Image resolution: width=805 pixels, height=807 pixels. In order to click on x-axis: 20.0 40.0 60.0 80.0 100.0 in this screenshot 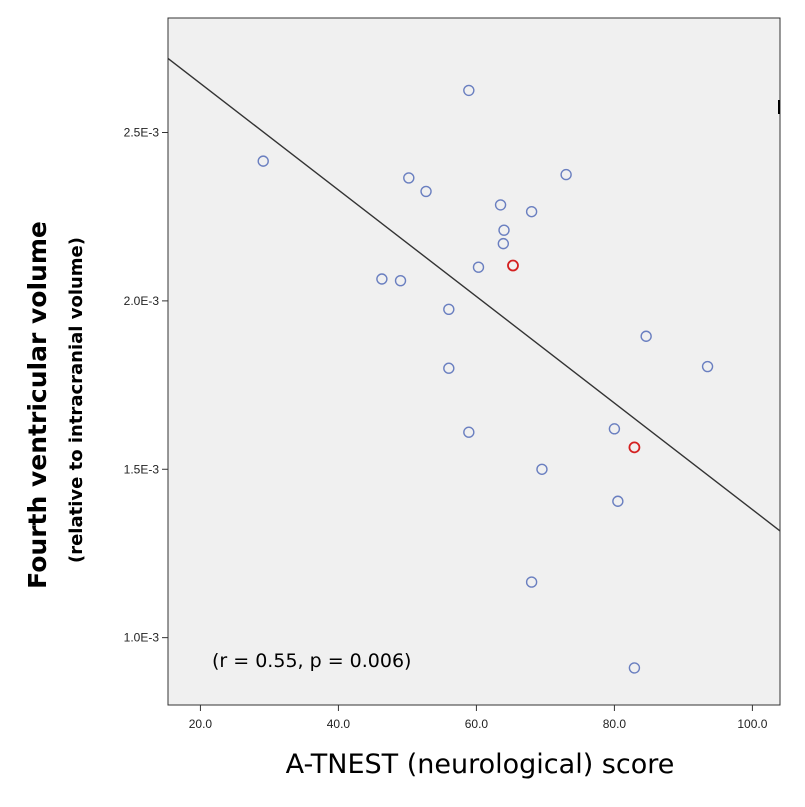, I will do `click(478, 718)`.